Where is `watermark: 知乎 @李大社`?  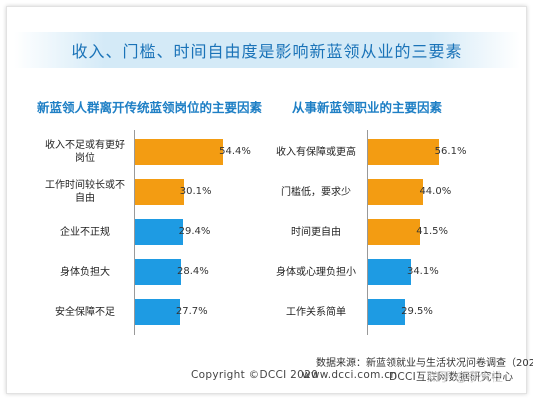 watermark: 知乎 @李大社 is located at coordinates (465, 377).